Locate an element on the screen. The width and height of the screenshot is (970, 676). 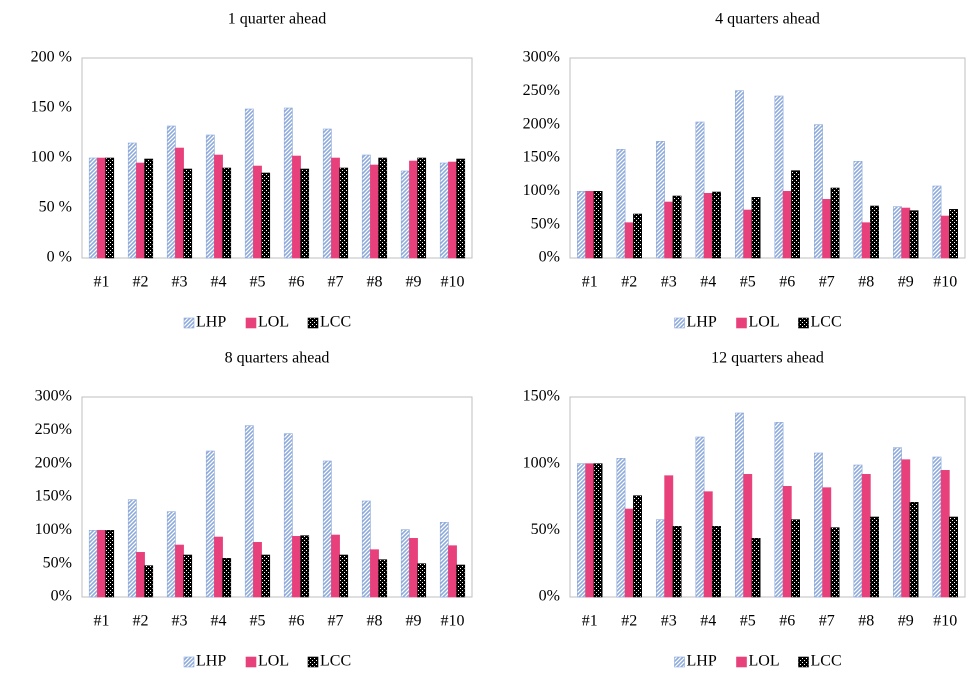
y-tick-label: 250% is located at coordinates (53, 429).